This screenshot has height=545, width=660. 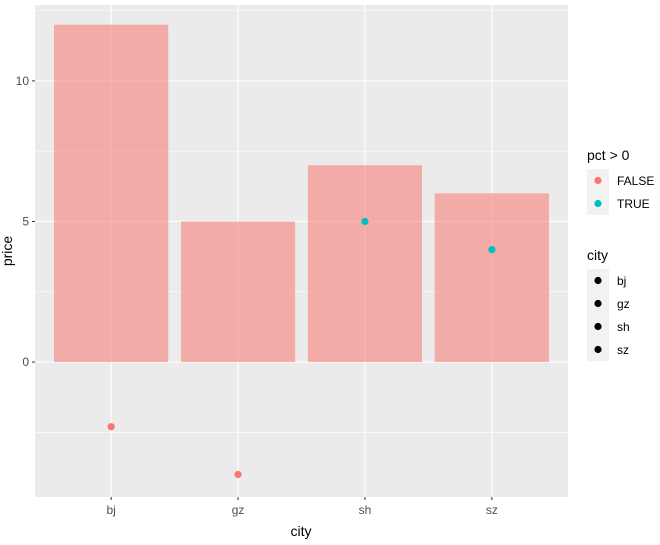 I want to click on point-bj, so click(x=111, y=427).